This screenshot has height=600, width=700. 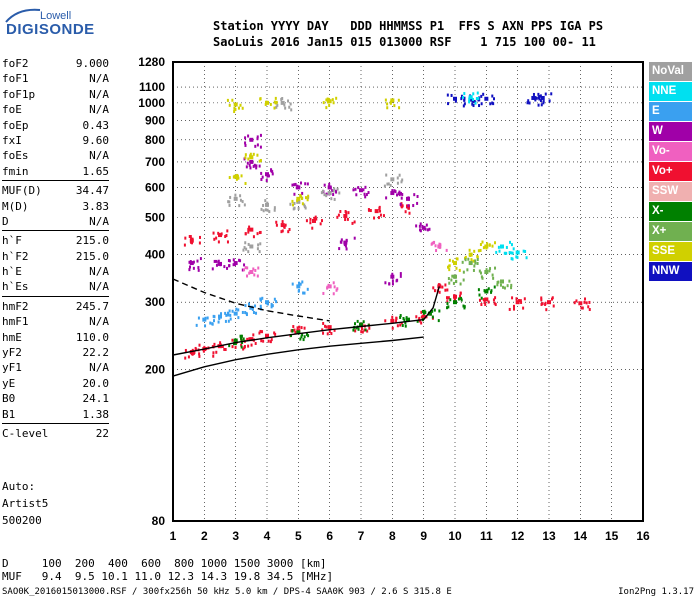 I want to click on x-tick-label: 7, so click(x=361, y=536).